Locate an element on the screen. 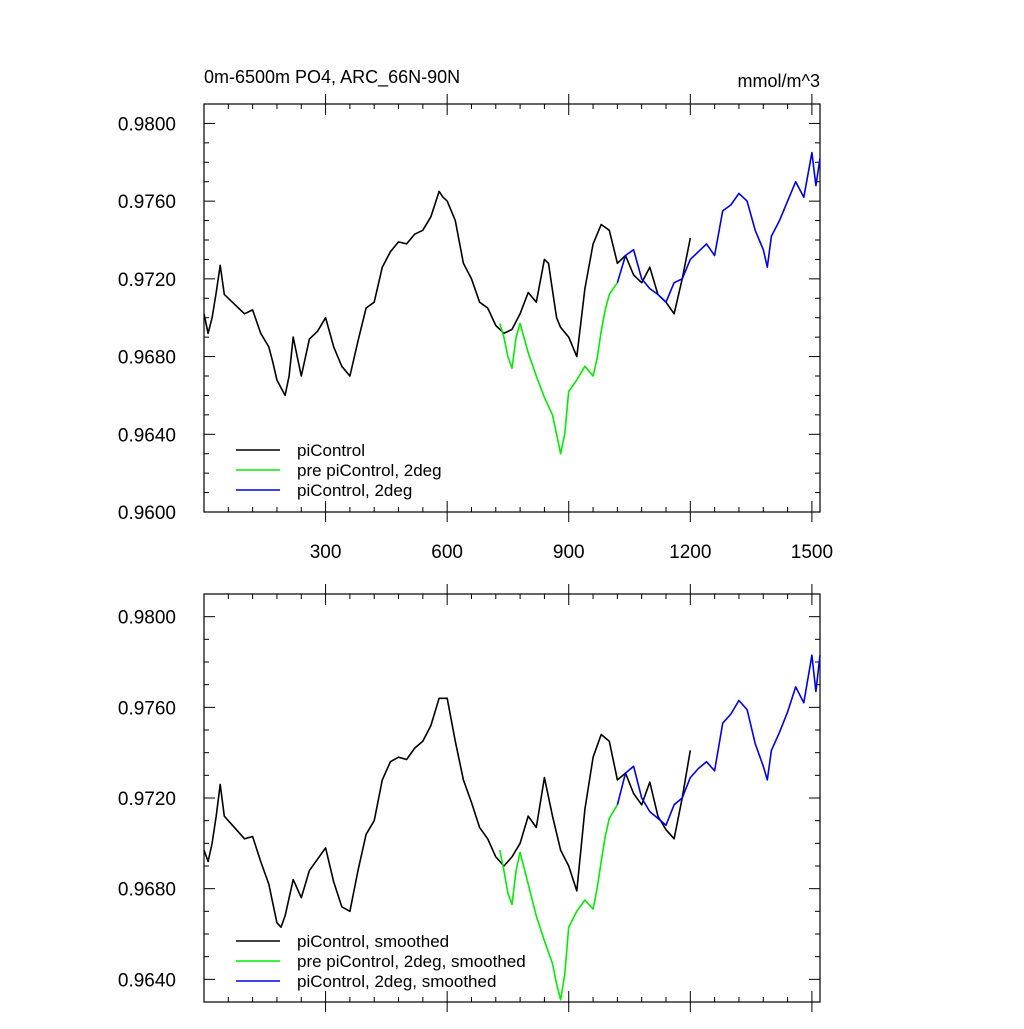 This screenshot has height=1029, width=1024. x-tick-label: 300 is located at coordinates (326, 552).